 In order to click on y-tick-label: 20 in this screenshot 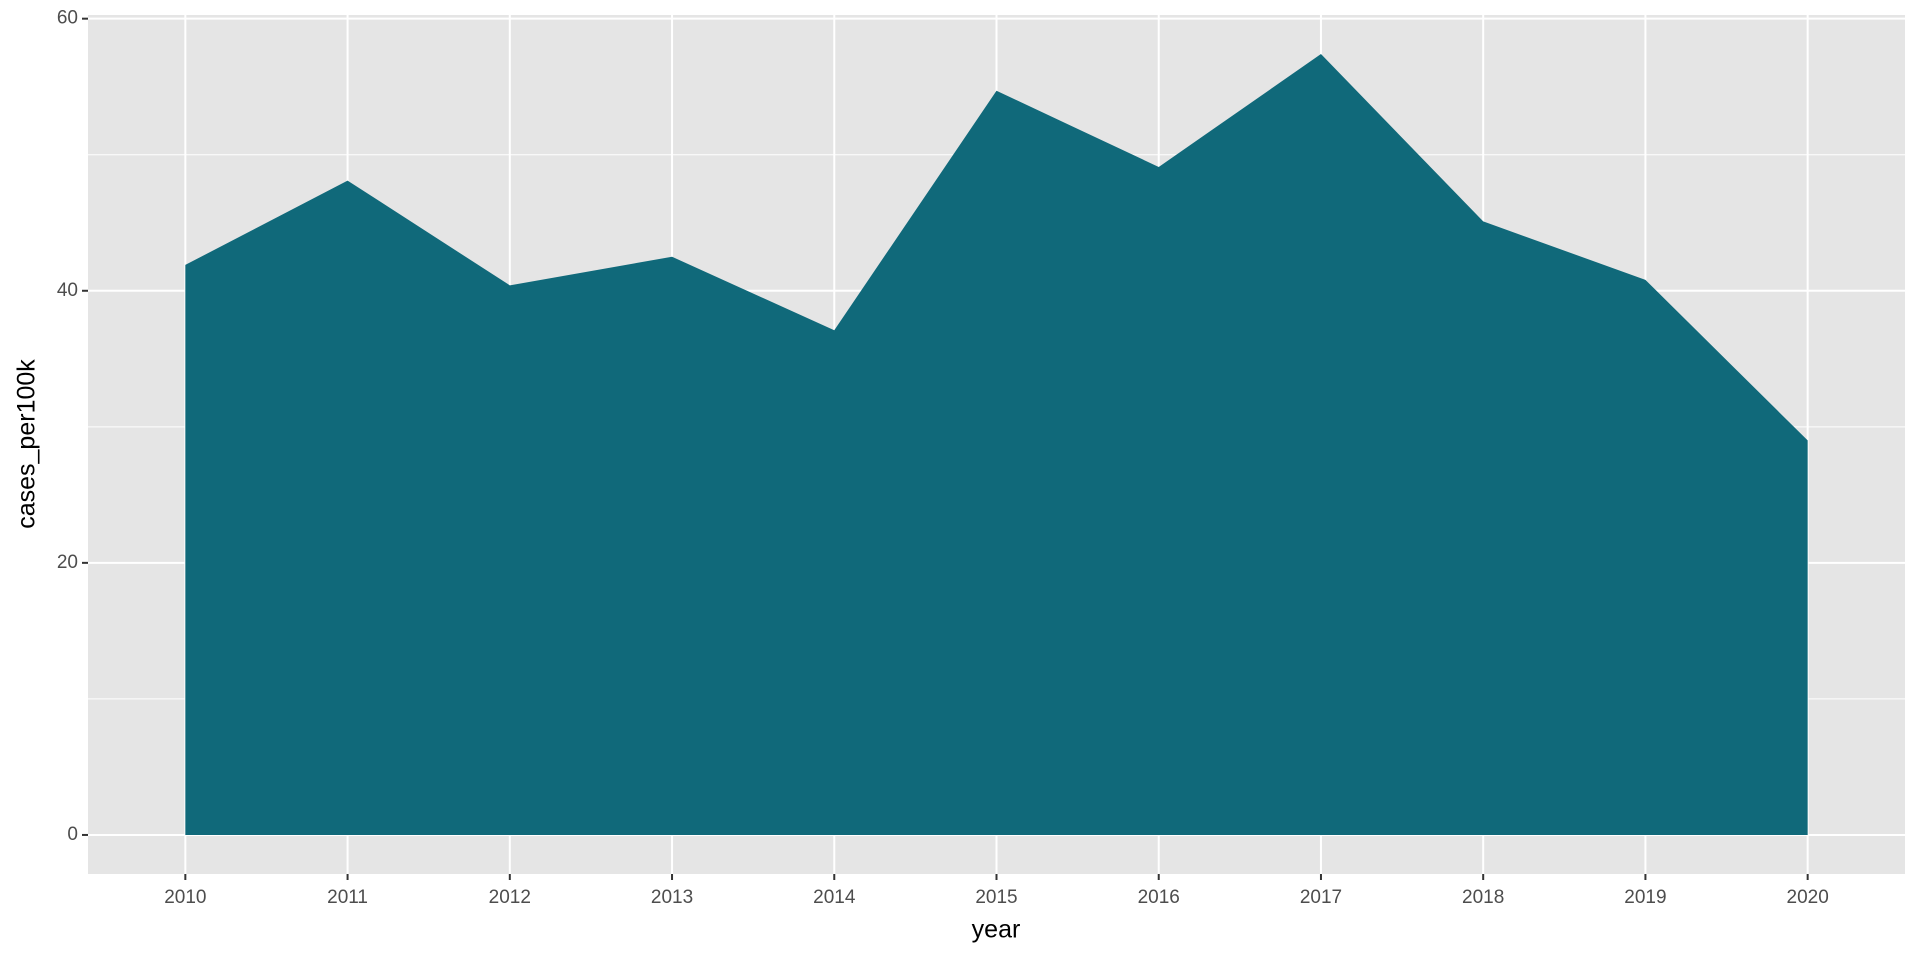, I will do `click(67, 562)`.